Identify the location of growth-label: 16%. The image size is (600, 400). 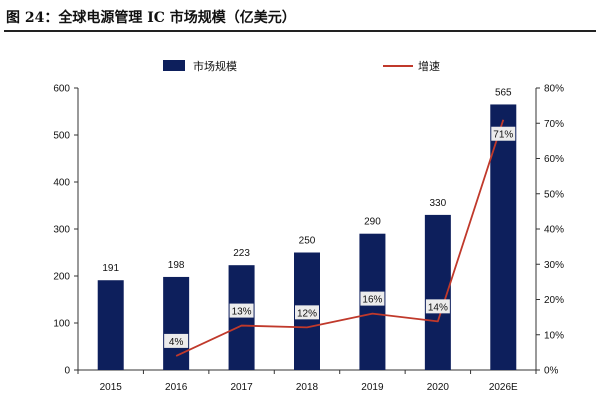
(372, 300).